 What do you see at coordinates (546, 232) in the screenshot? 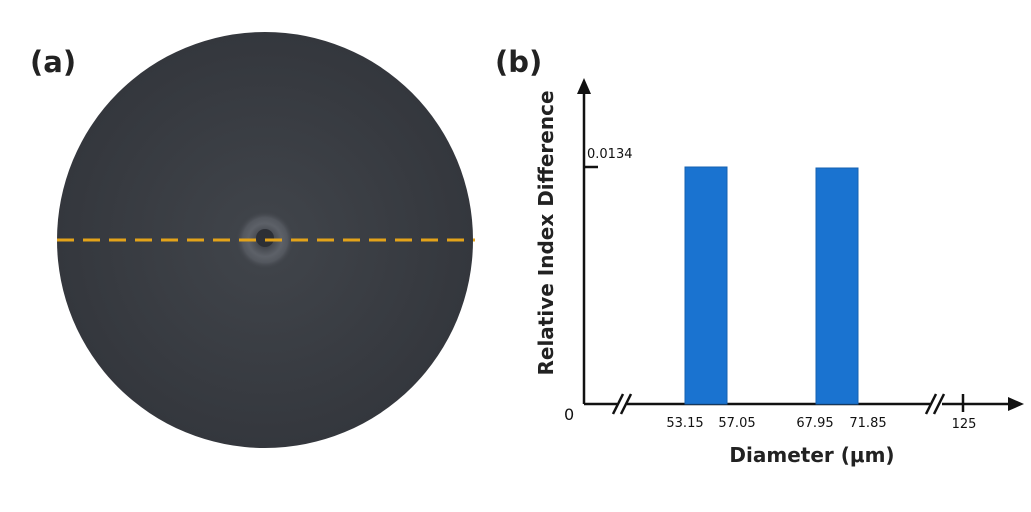
I see `y-axis-title: Relative Index Difference` at bounding box center [546, 232].